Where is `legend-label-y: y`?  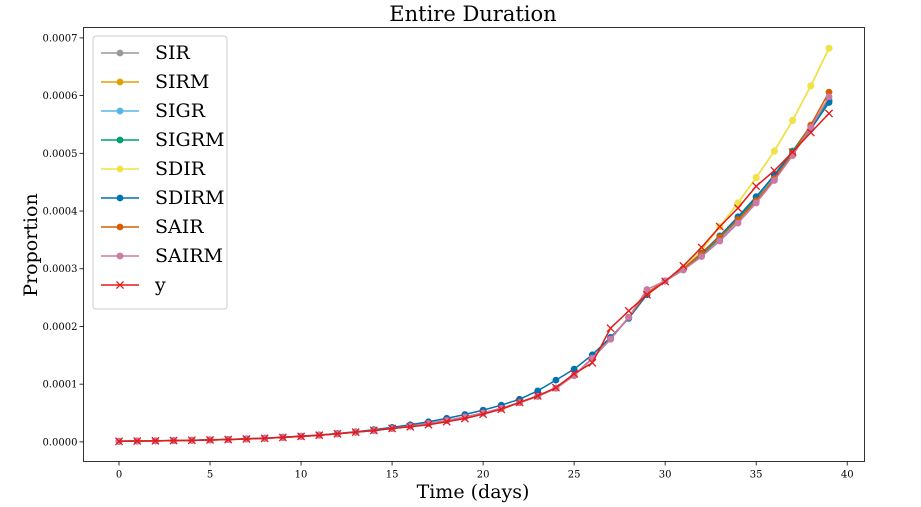
legend-label-y: y is located at coordinates (160, 285).